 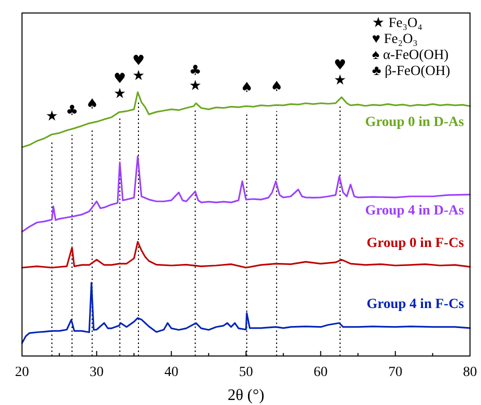 What do you see at coordinates (171, 372) in the screenshot?
I see `x-tick-label: 40` at bounding box center [171, 372].